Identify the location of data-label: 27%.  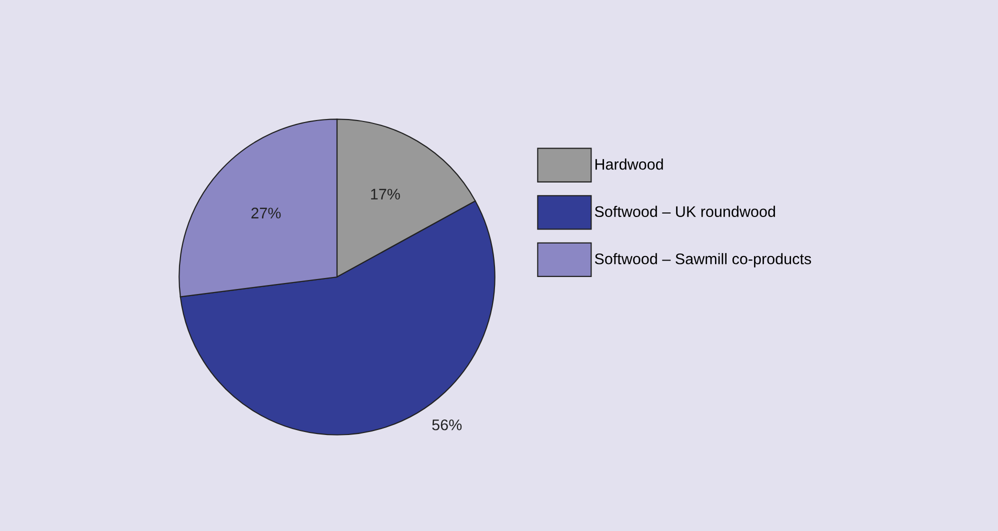
(266, 213).